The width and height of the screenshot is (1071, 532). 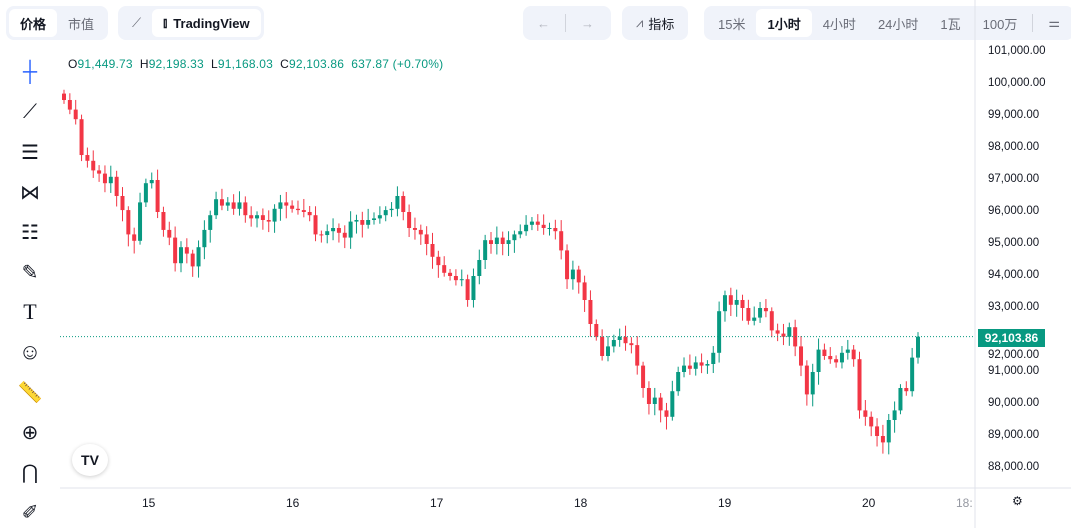 What do you see at coordinates (587, 23) in the screenshot?
I see `redo-button: →` at bounding box center [587, 23].